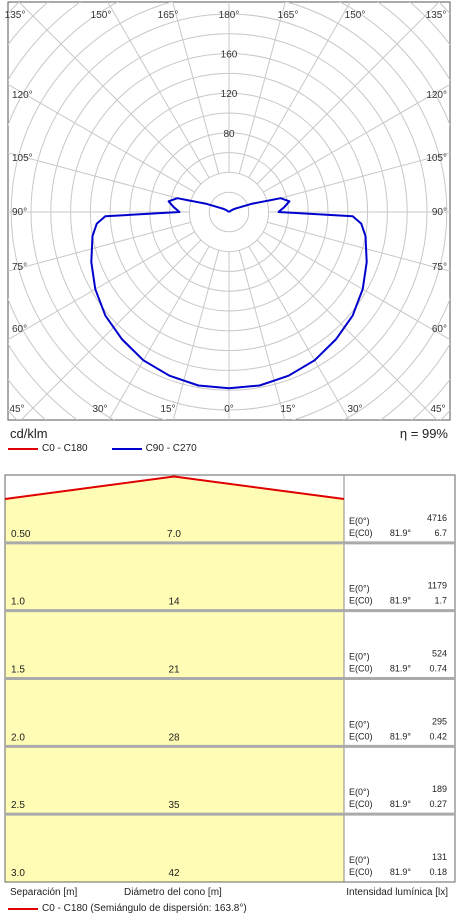 The image size is (460, 922). I want to click on grid-circle, so click(229, 212).